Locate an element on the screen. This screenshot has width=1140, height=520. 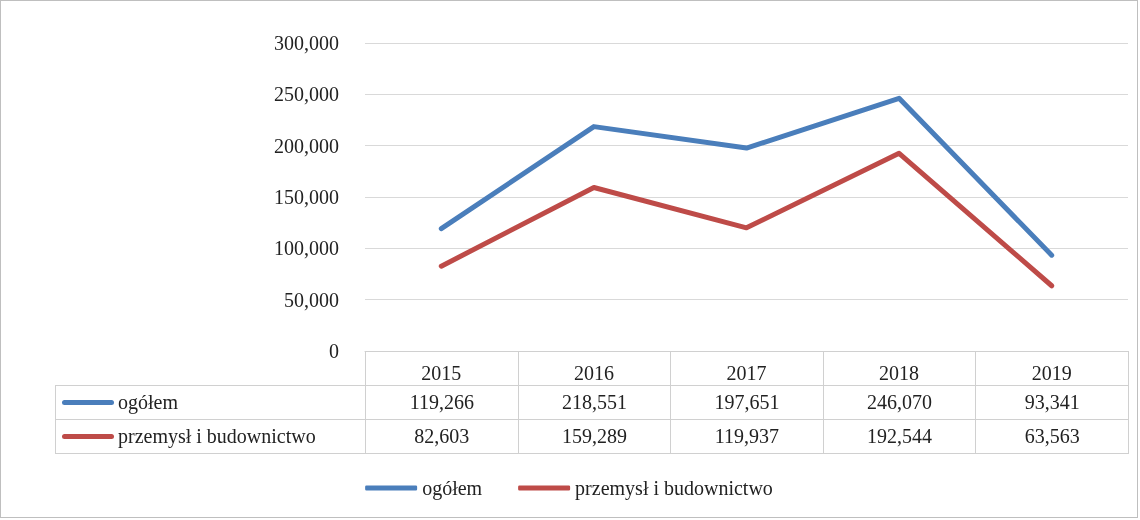
y-tick-label: 200,000 is located at coordinates (306, 145).